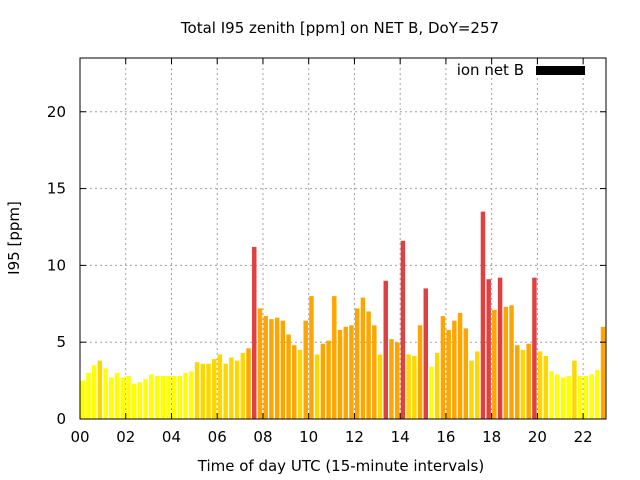 The width and height of the screenshot is (640, 480). Describe the element at coordinates (445, 437) in the screenshot. I see `x-tick-label: 16` at that location.